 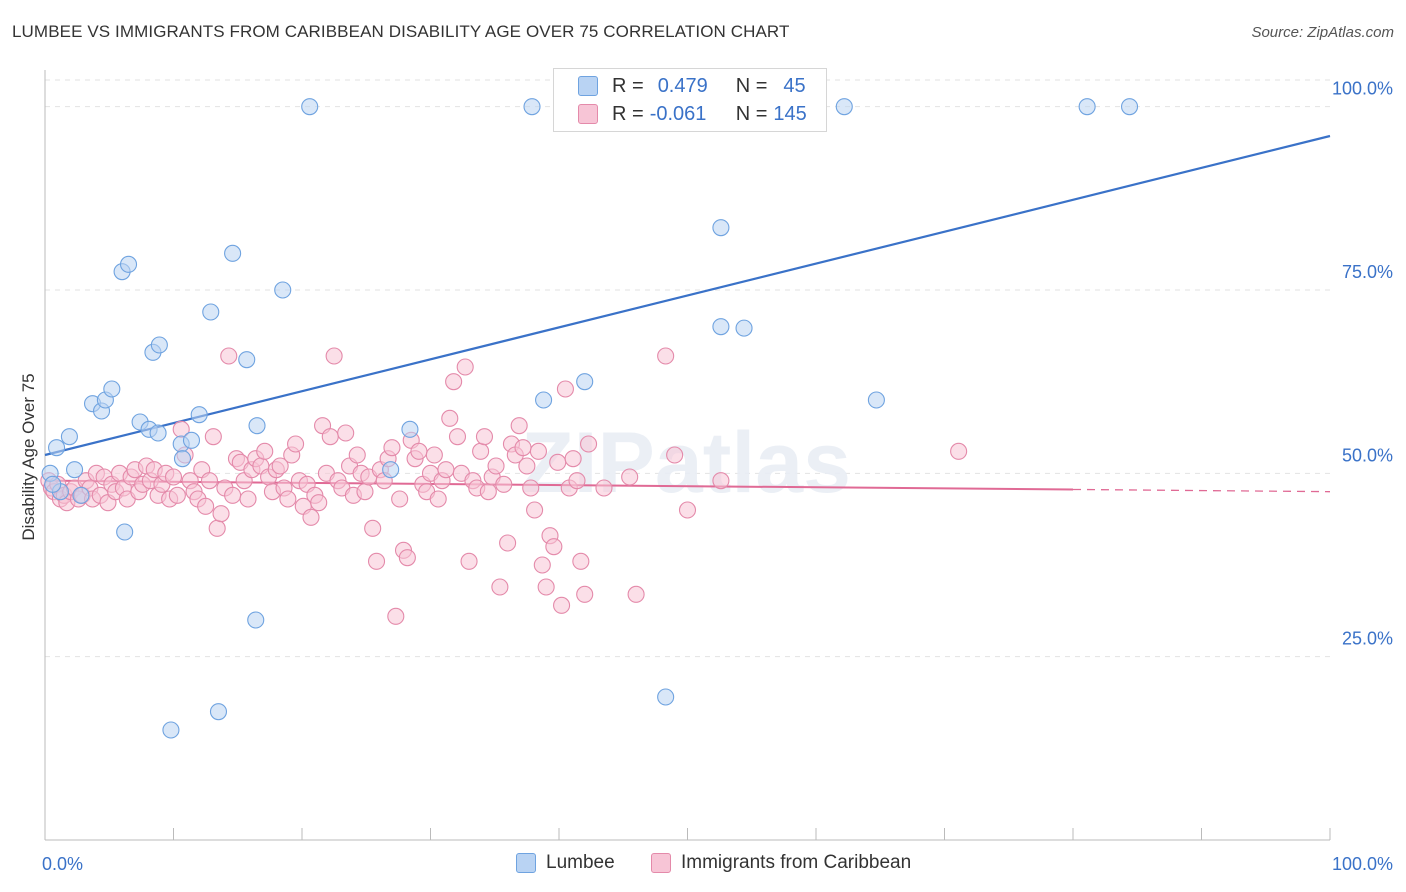 I want to click on y-tick-label: 100.0%, so click(x=1362, y=89).